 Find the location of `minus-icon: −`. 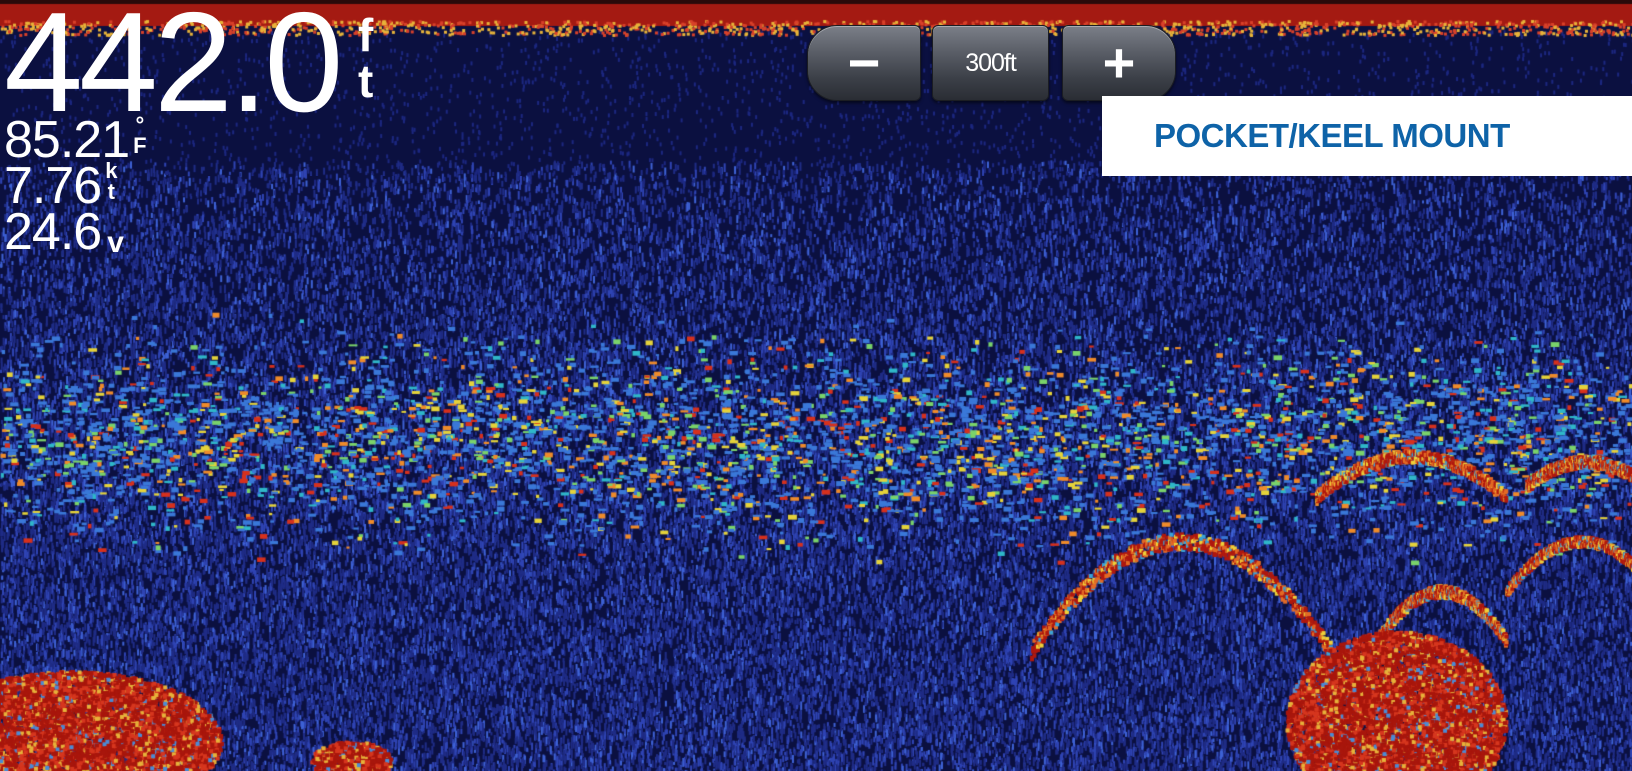

minus-icon: − is located at coordinates (864, 62).